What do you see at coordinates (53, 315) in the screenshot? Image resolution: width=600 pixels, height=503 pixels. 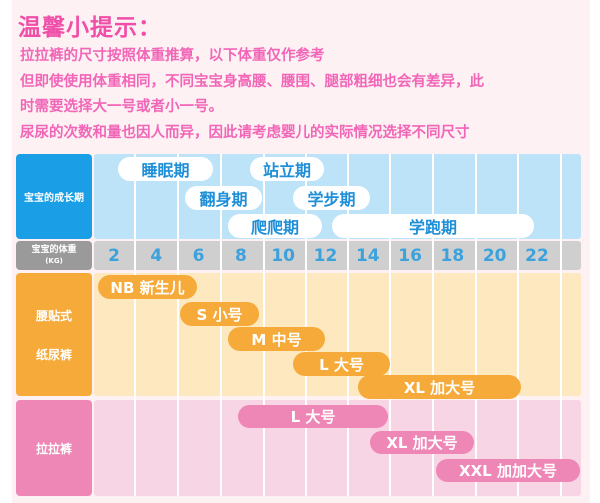 I see `diaper-label-line1: 腰贴式` at bounding box center [53, 315].